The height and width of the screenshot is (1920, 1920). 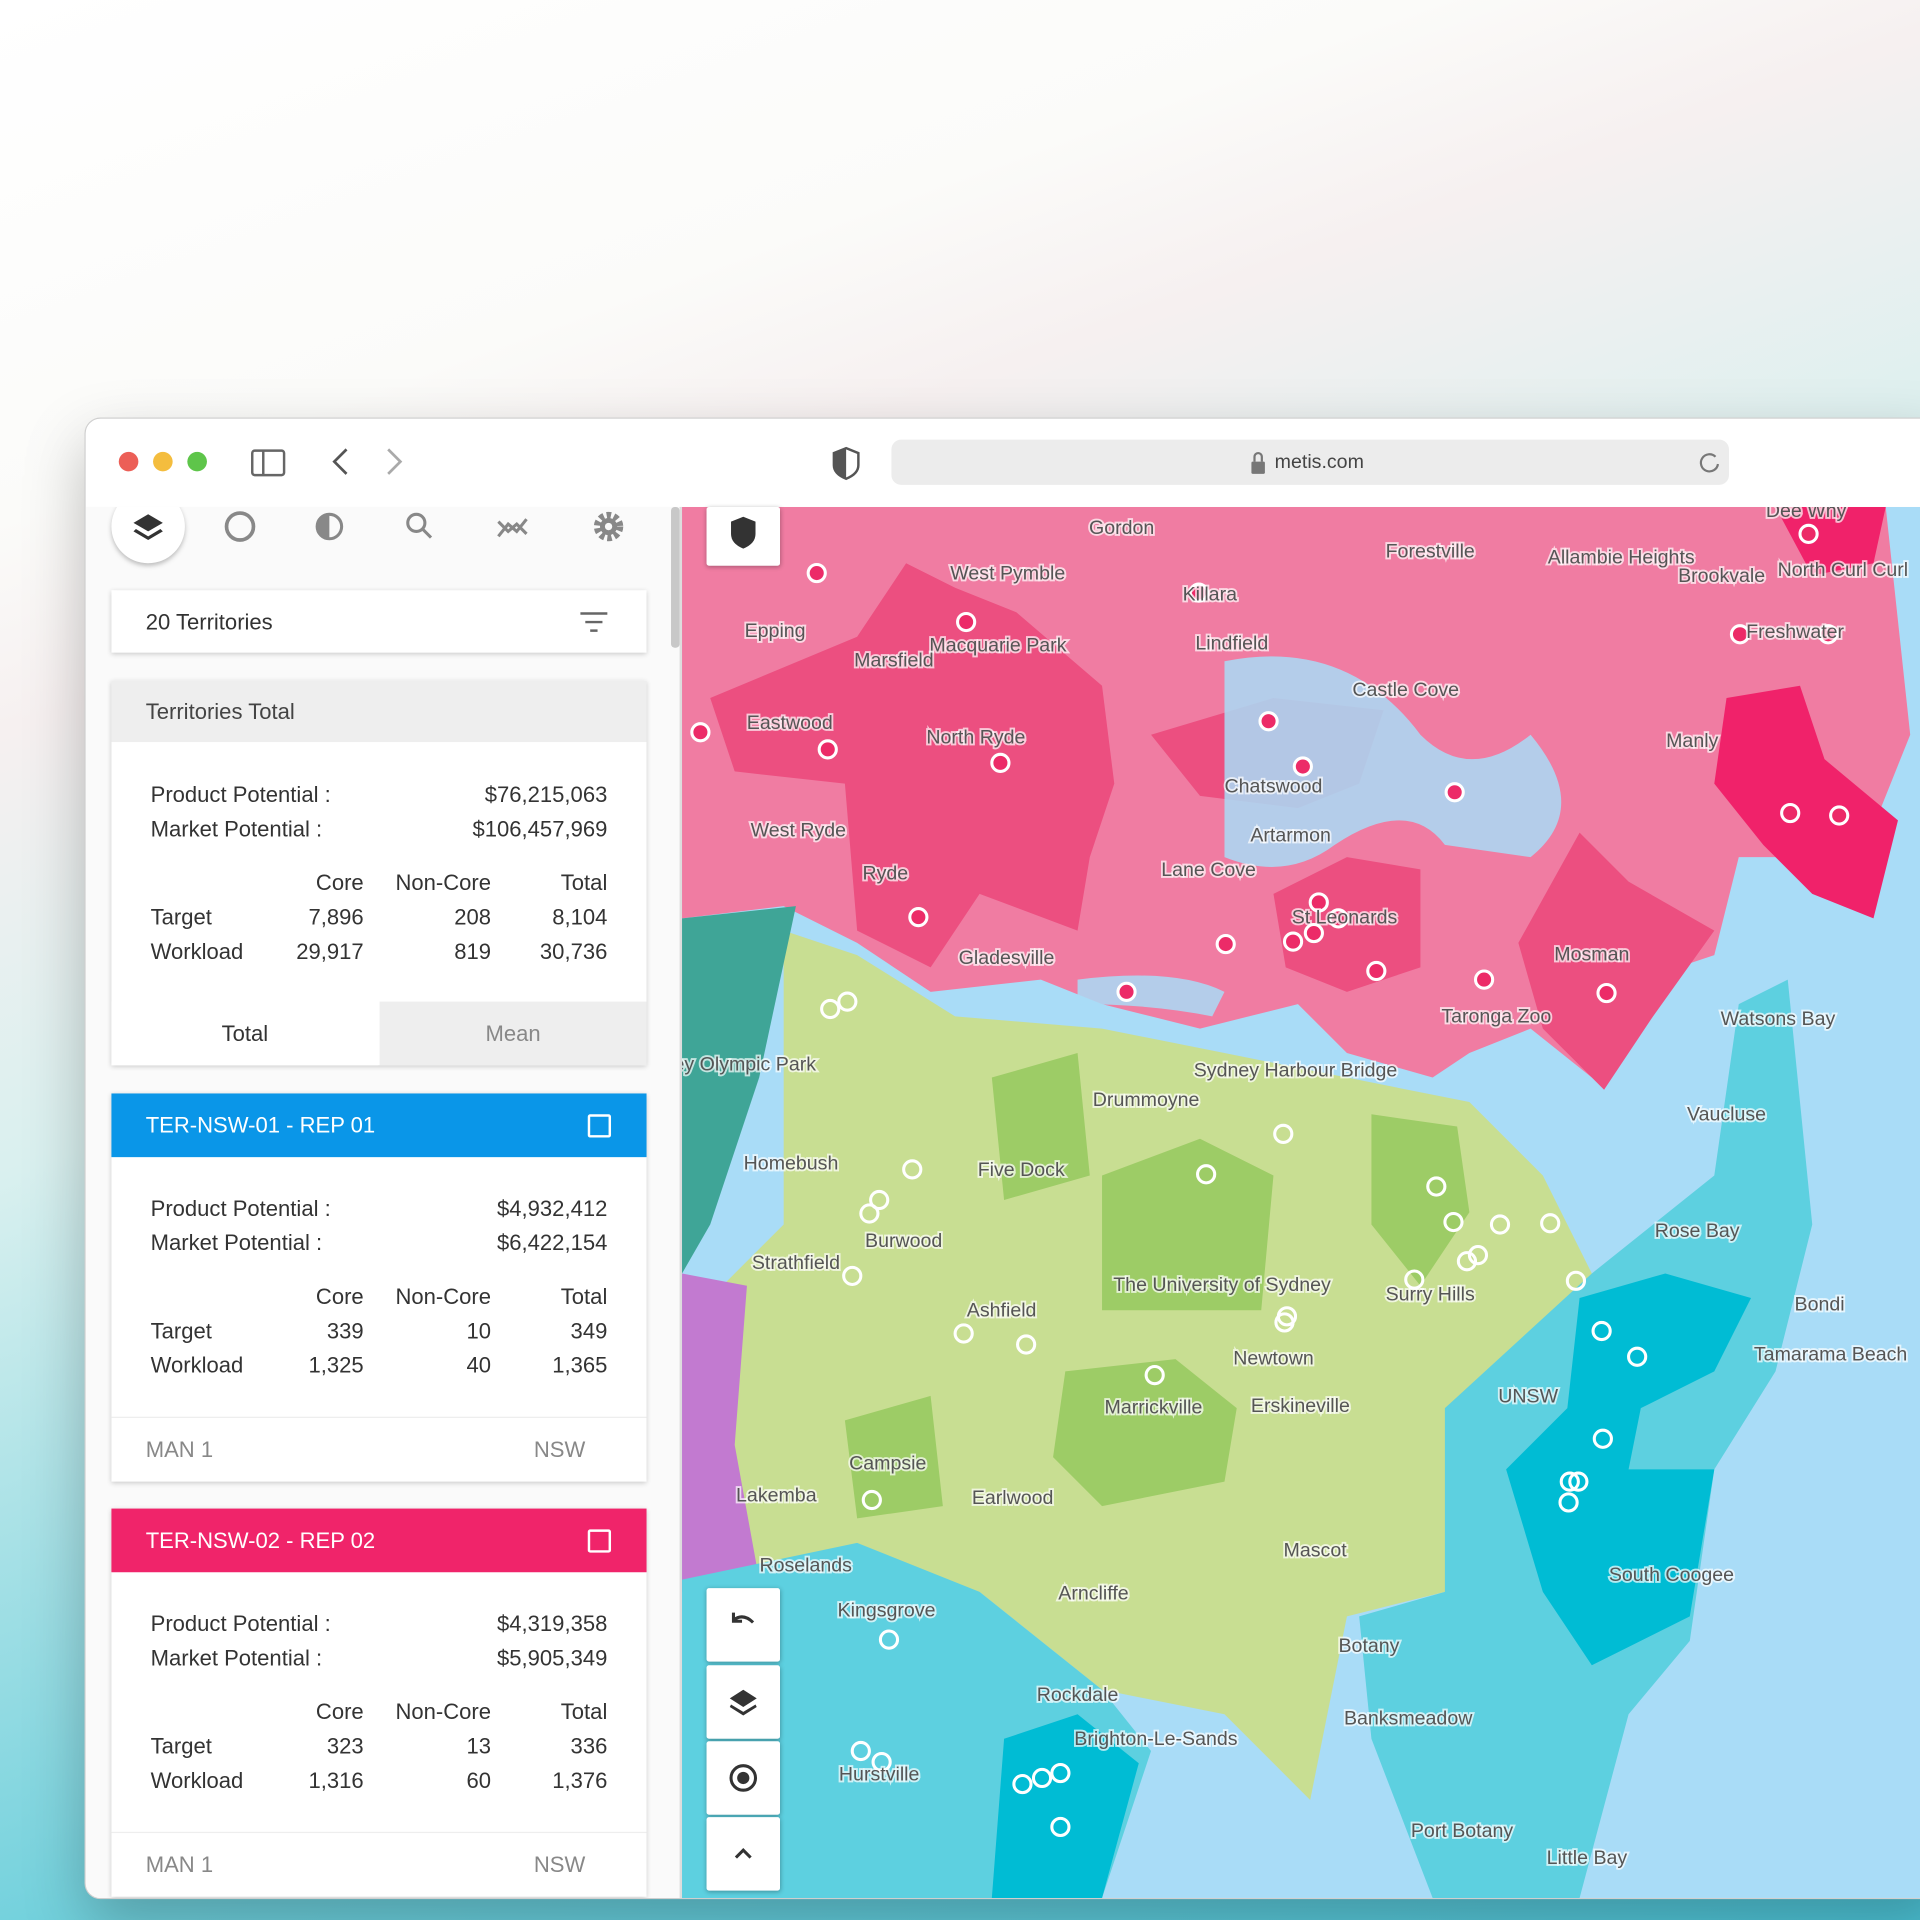 What do you see at coordinates (580, 1365) in the screenshot?
I see `cell: 1,365` at bounding box center [580, 1365].